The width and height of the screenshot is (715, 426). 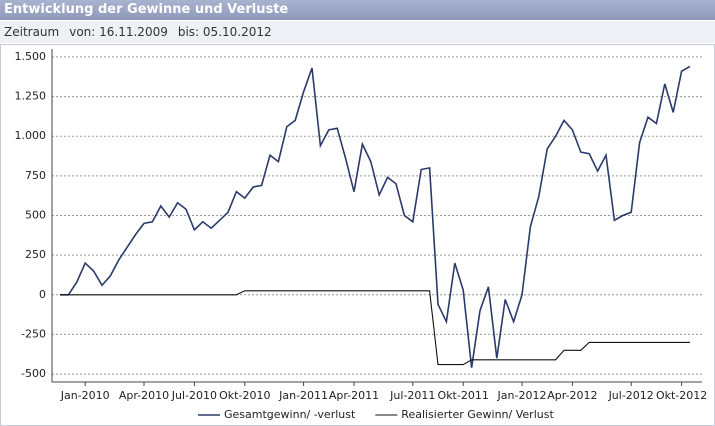 What do you see at coordinates (463, 395) in the screenshot?
I see `x-tick-label: Okt-2011` at bounding box center [463, 395].